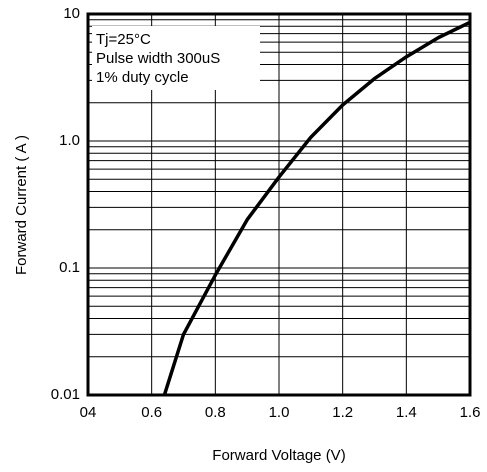  What do you see at coordinates (88, 412) in the screenshot?
I see `x-tick-label: 04` at bounding box center [88, 412].